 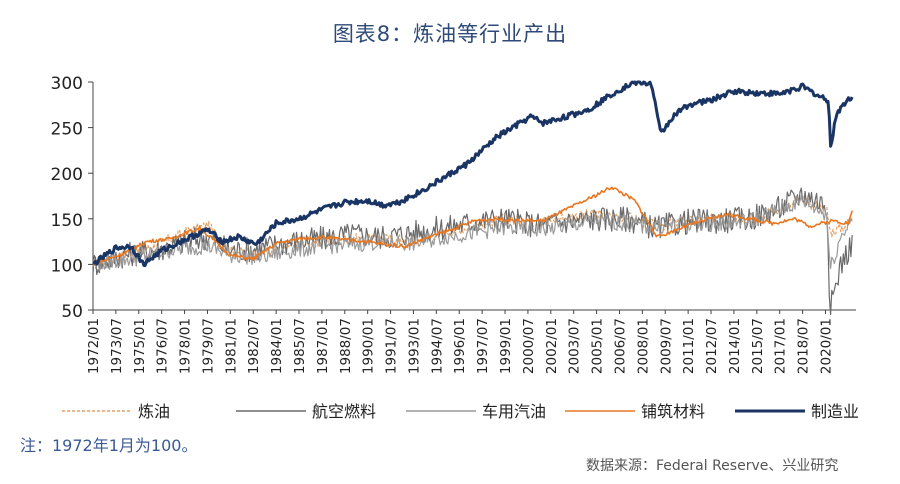 I want to click on x-tick-label: 2000/07, so click(x=529, y=346).